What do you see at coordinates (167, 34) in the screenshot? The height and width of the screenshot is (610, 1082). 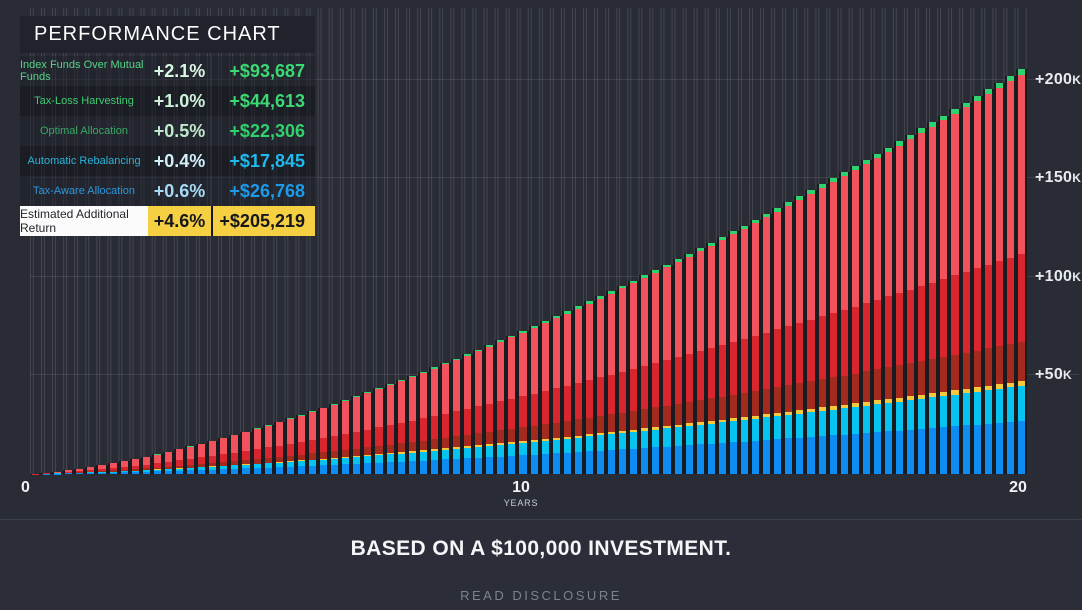 I see `legend-title: PERFORMANCE CHART` at bounding box center [167, 34].